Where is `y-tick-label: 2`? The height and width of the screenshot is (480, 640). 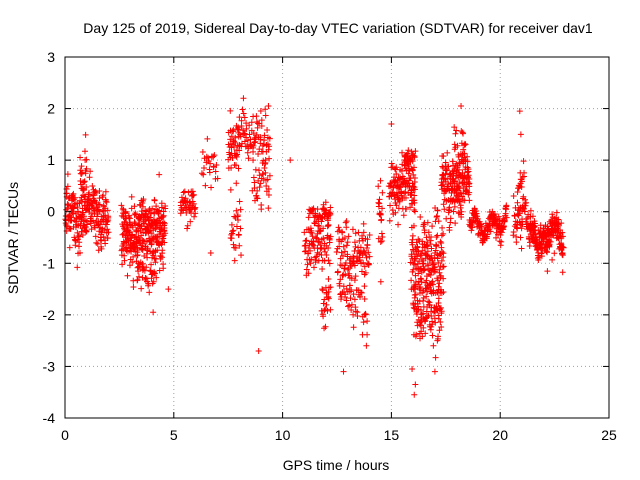
y-tick-label: 2 is located at coordinates (51, 109).